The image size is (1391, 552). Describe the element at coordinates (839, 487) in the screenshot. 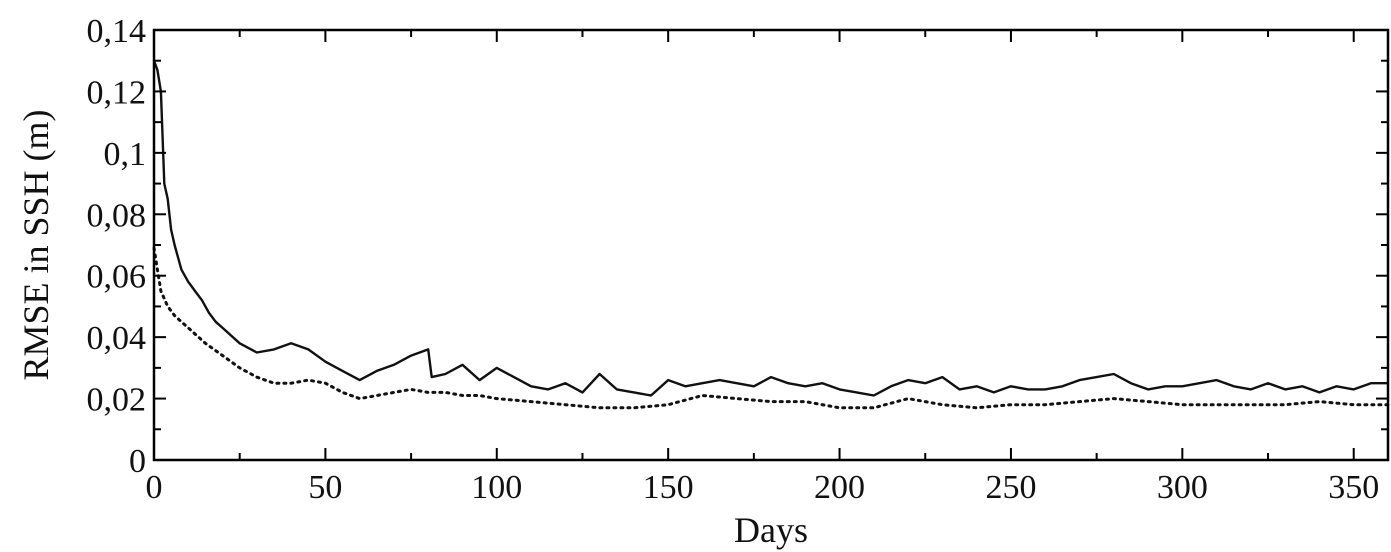

I see `x-tick-label: 200` at that location.